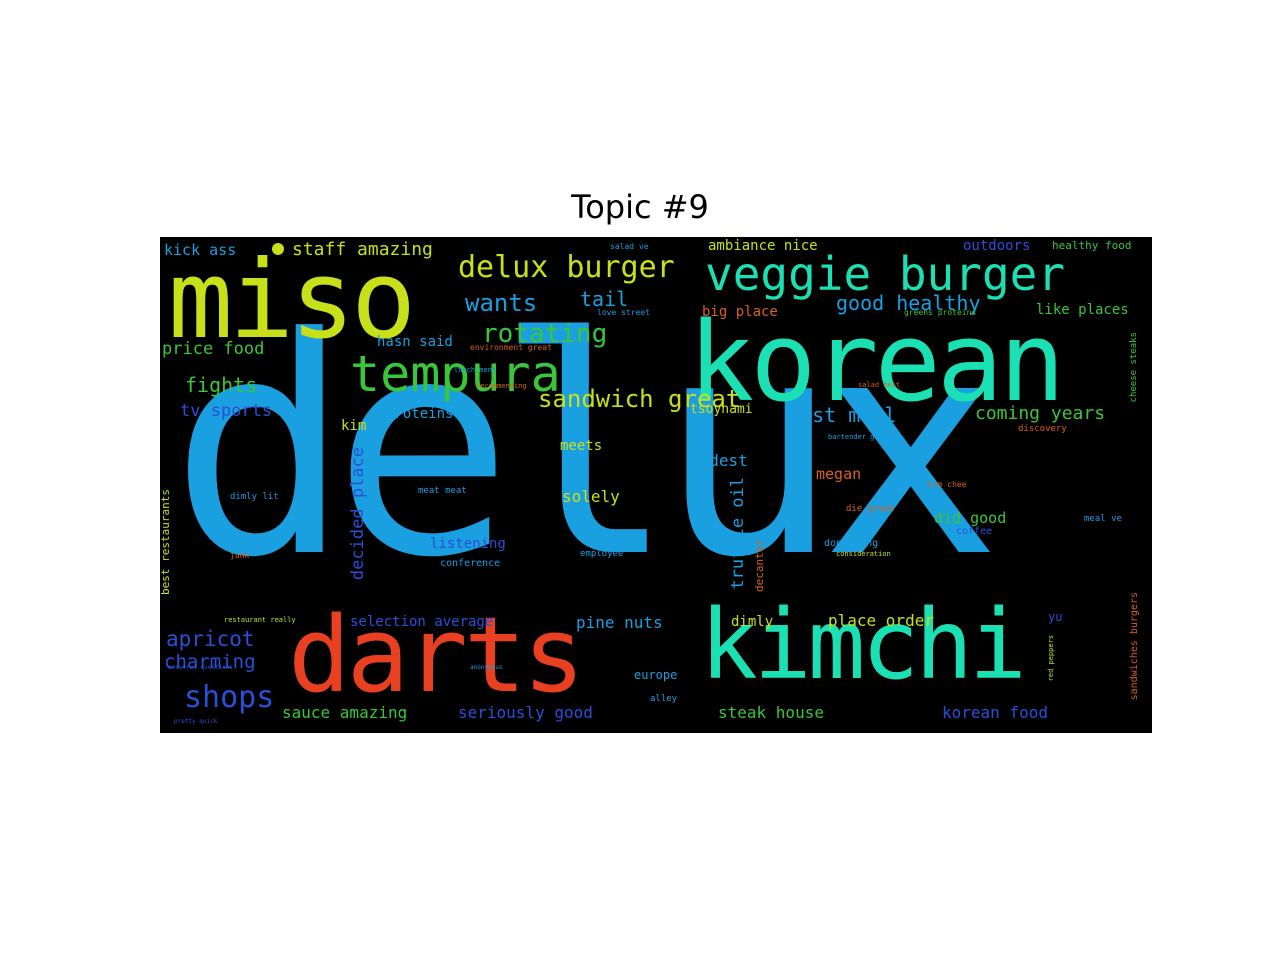  What do you see at coordinates (771, 712) in the screenshot?
I see `word: steak house` at bounding box center [771, 712].